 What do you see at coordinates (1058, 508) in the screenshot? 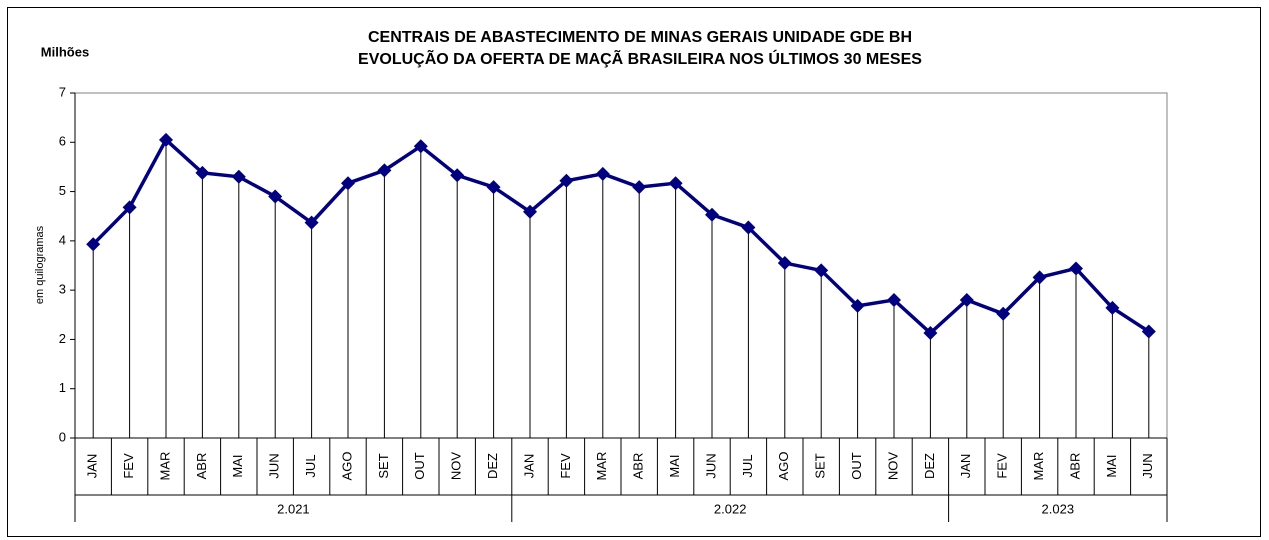
I see `group-label: 2.023` at bounding box center [1058, 508].